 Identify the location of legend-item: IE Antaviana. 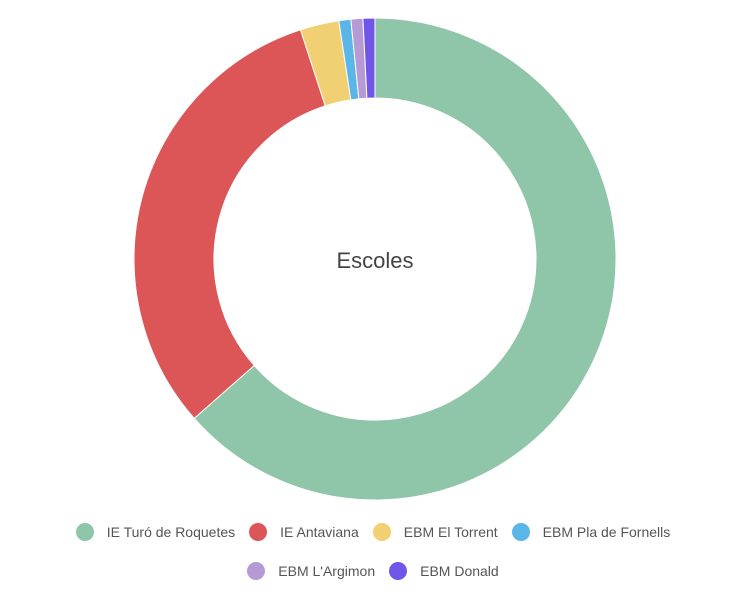
(304, 531).